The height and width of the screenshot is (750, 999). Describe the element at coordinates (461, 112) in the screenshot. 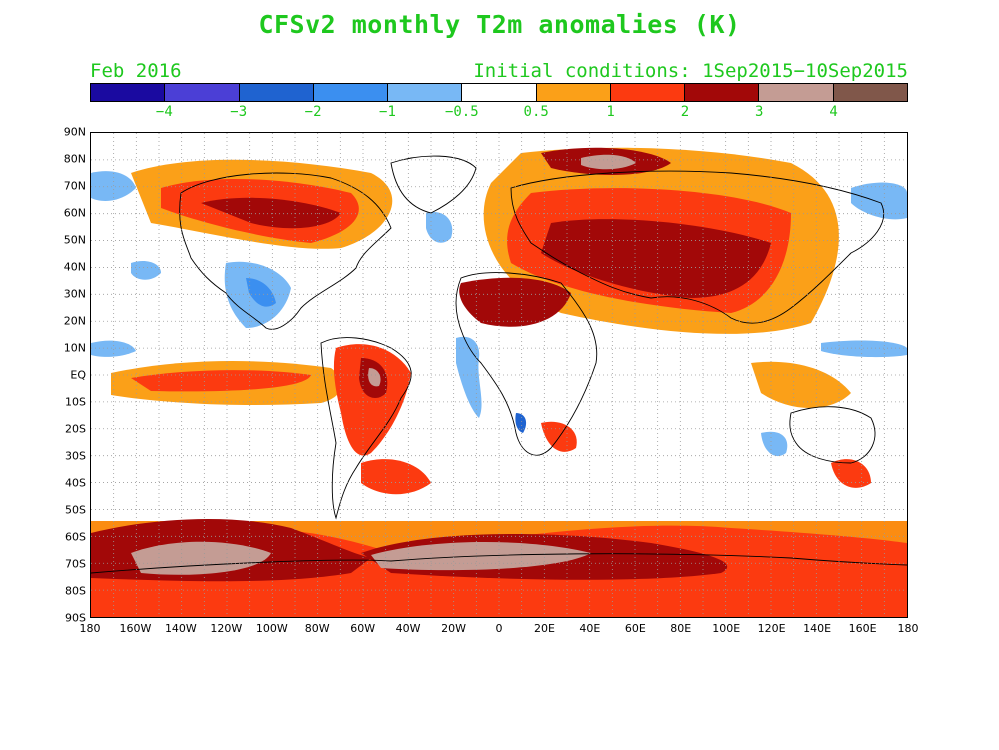

I see `colorbar-label: −0.5` at that location.